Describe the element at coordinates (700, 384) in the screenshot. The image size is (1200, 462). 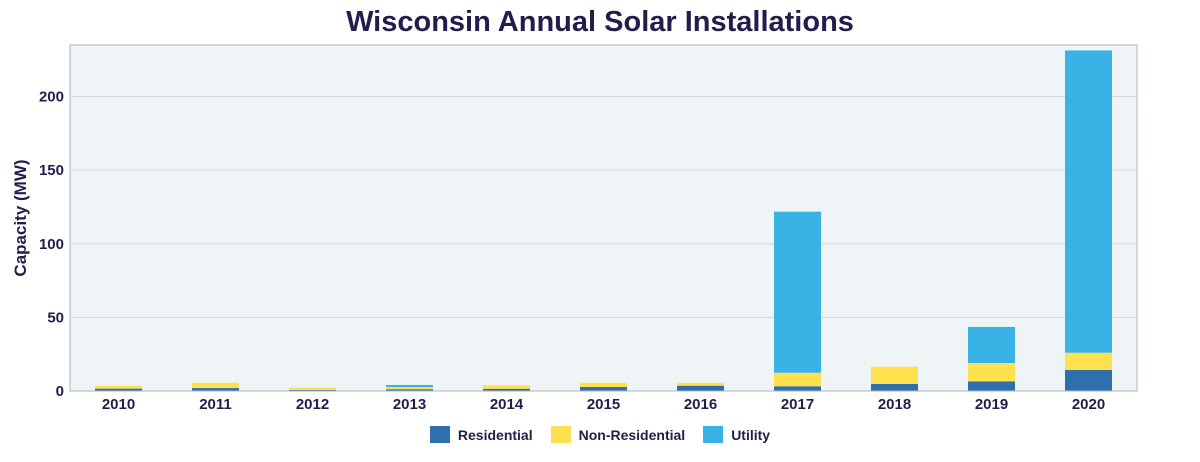
I see `bar-non-residential-2016` at that location.